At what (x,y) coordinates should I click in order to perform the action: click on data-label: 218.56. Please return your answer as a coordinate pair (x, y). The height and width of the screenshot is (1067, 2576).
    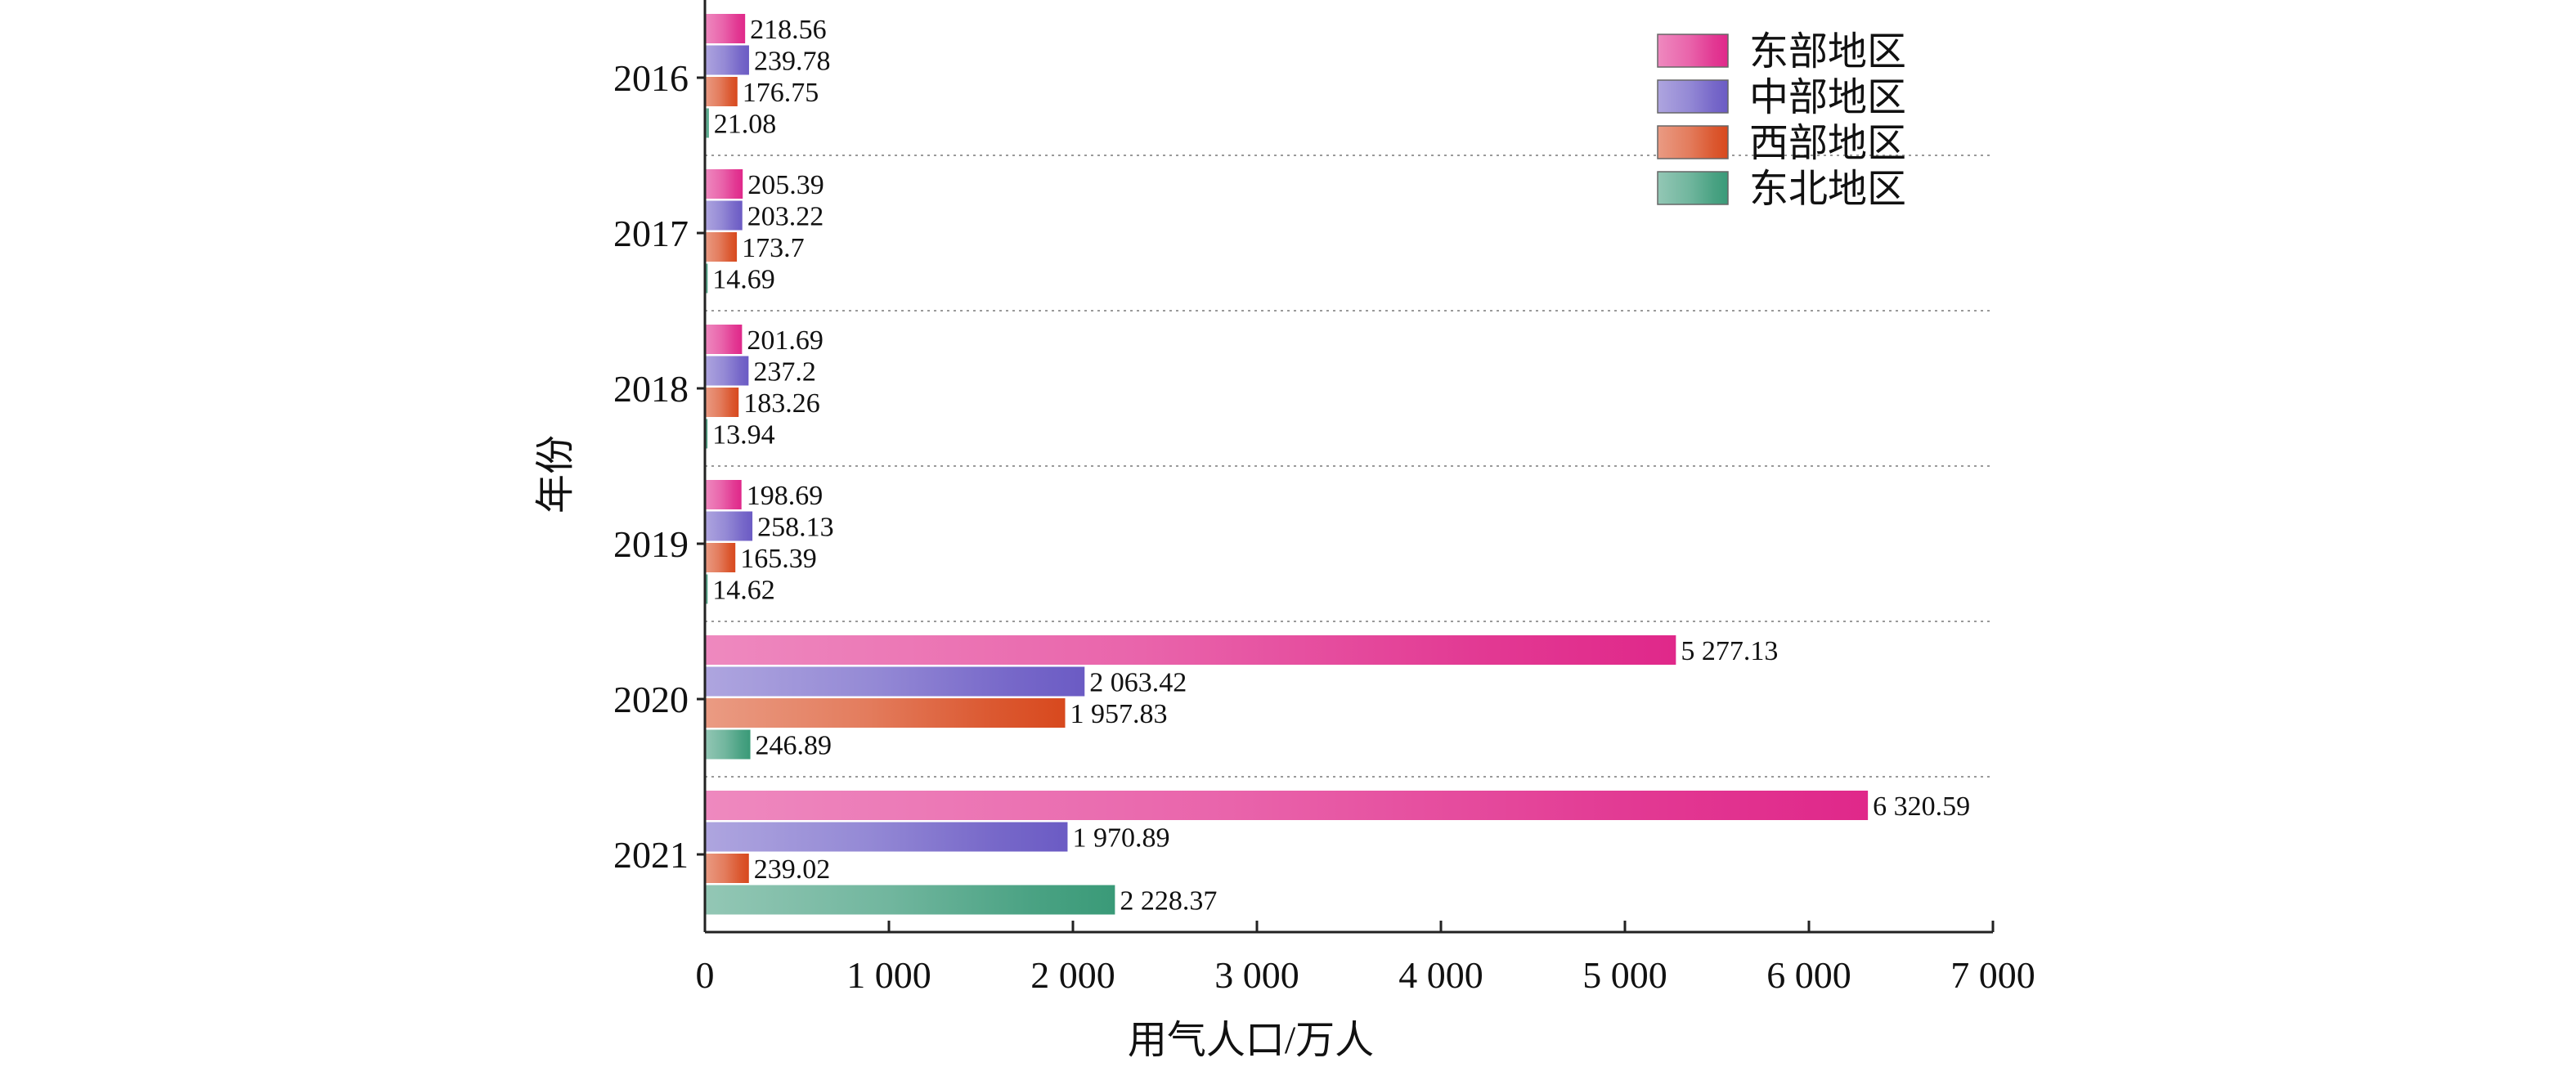
    Looking at the image, I should click on (788, 30).